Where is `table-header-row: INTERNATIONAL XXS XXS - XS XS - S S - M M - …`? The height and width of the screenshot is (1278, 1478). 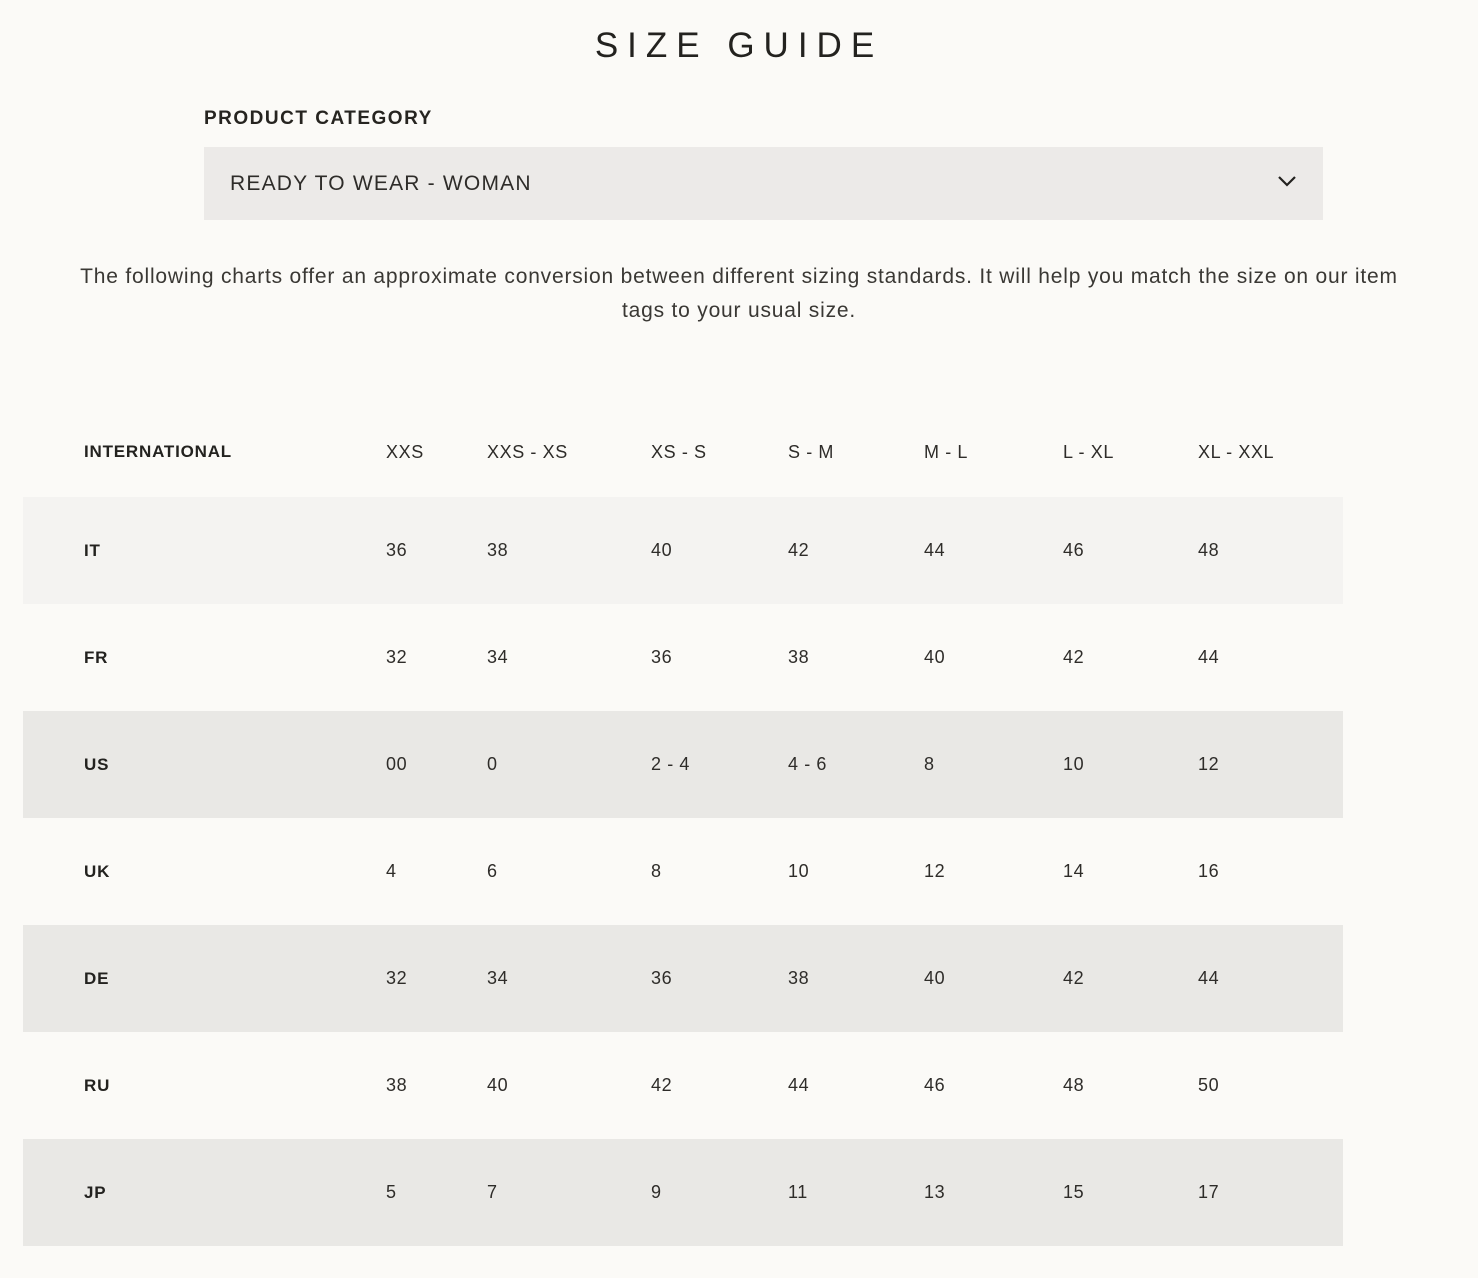 table-header-row: INTERNATIONAL XXS XXS - XS XS - S S - M M - … is located at coordinates (683, 452).